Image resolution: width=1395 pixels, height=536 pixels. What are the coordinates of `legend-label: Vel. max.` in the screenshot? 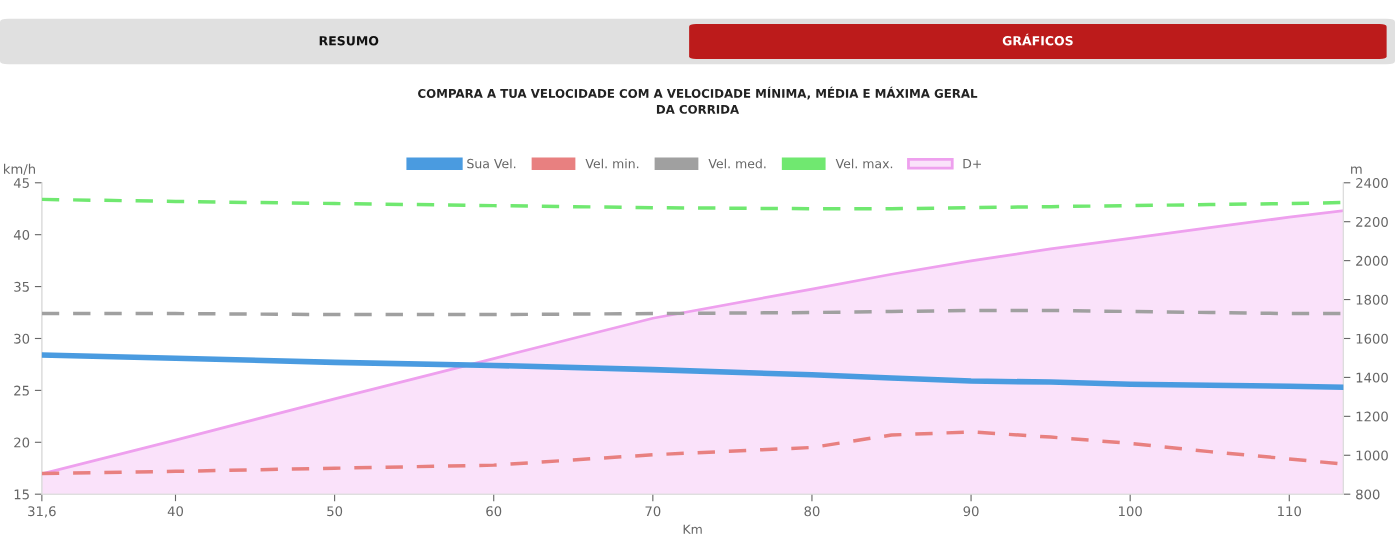 It's located at (864, 163).